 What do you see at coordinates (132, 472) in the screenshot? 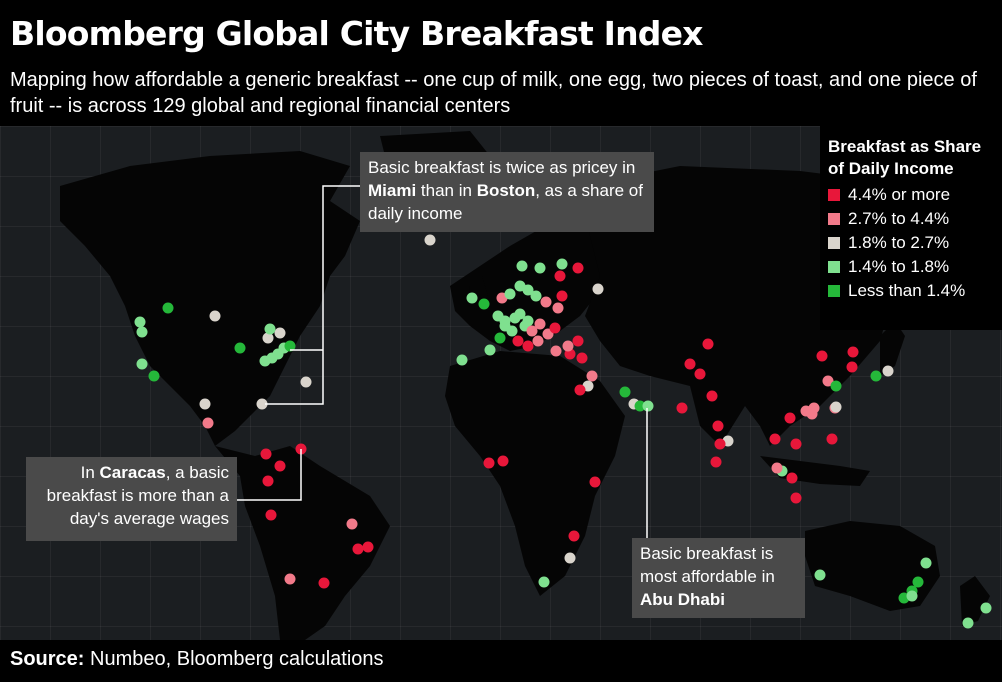
I see `callout-city-caracas: Caracas` at bounding box center [132, 472].